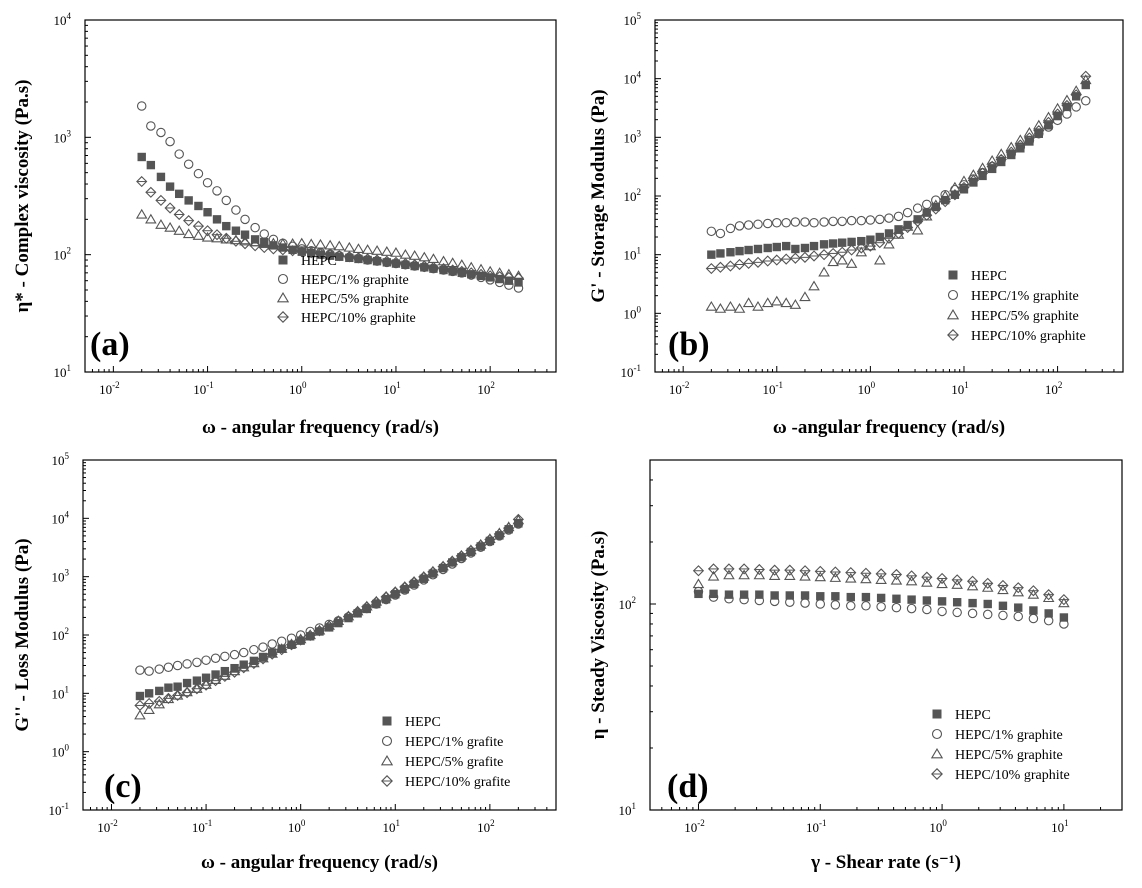 The image size is (1142, 888). I want to click on y-tick-label: 10⁵, so click(633, 19).